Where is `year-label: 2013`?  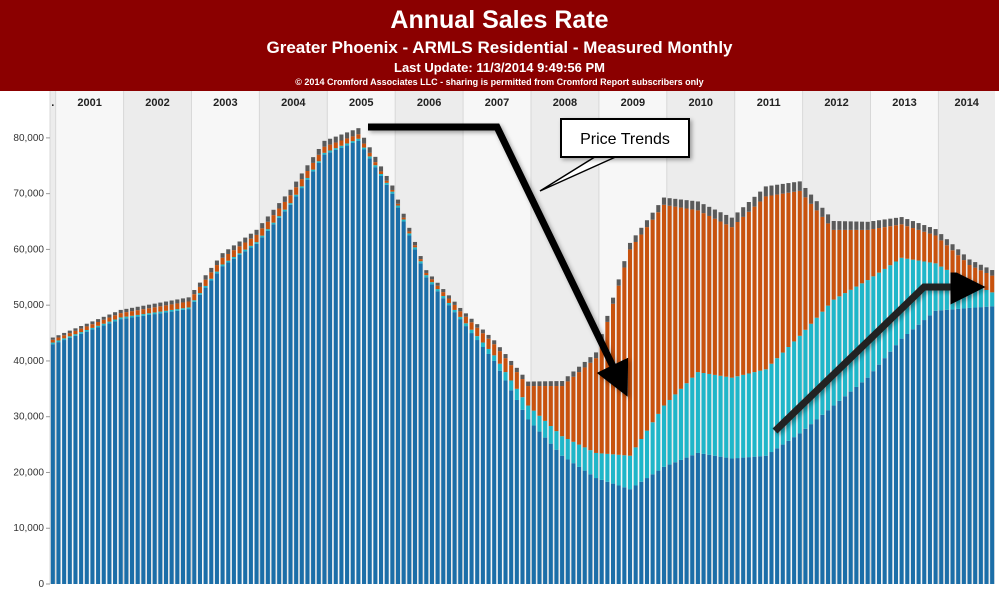
year-label: 2013 is located at coordinates (904, 103).